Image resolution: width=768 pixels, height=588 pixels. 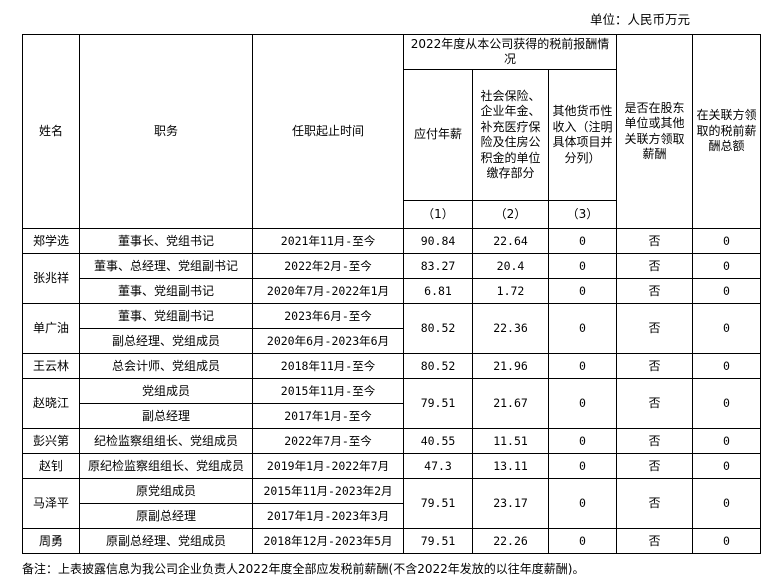 I want to click on person-name: 单广油, so click(x=51, y=328).